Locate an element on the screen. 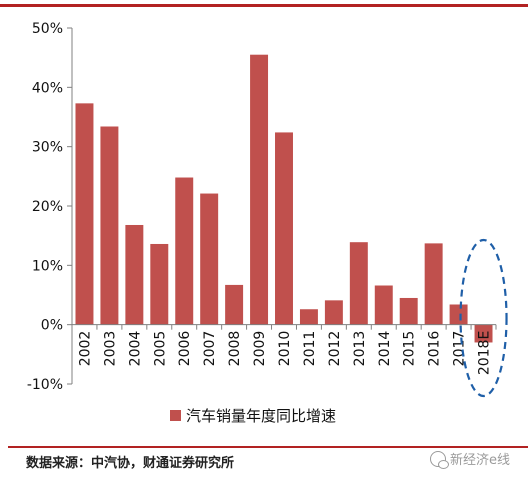  y-tick-label: 40% is located at coordinates (47, 88).